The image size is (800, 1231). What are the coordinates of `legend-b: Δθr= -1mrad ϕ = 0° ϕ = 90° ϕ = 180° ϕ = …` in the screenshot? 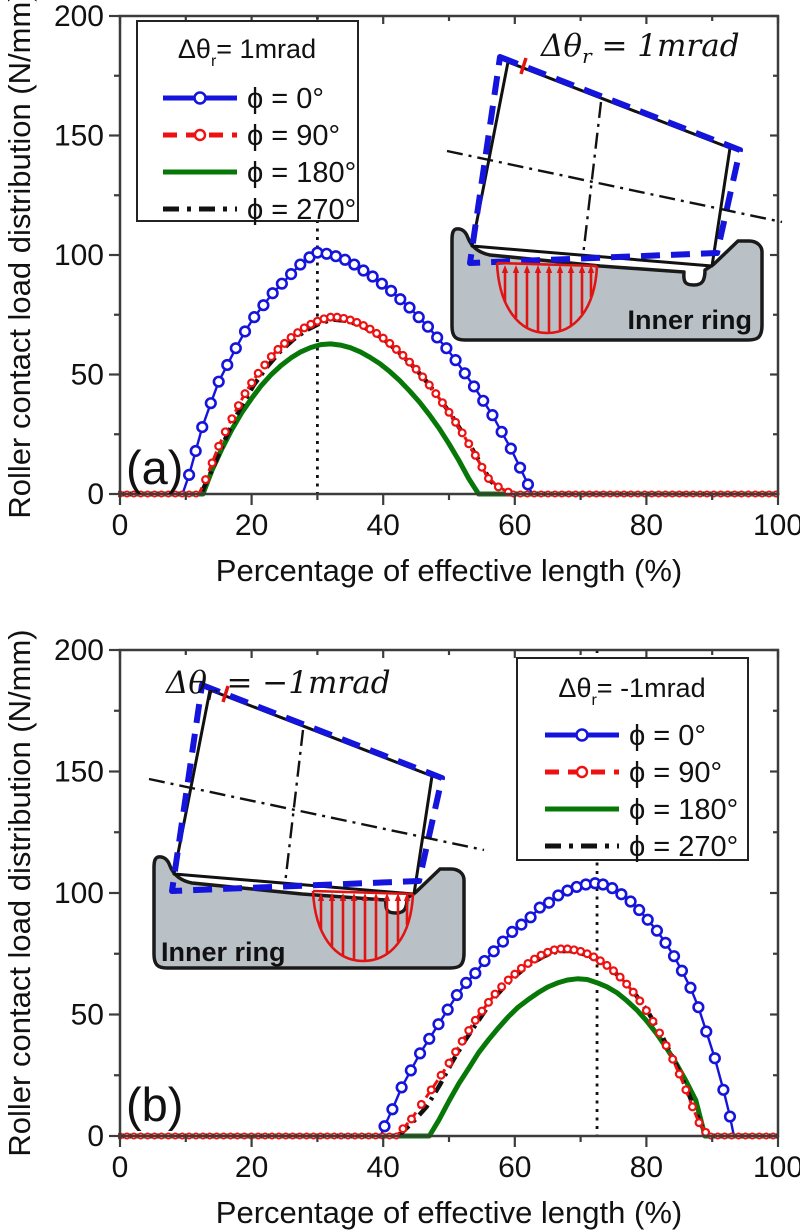 It's located at (632, 760).